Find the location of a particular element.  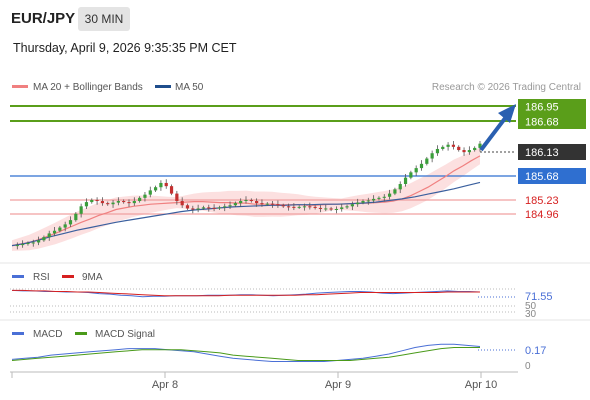

level-label-186-68: 186.68 is located at coordinates (542, 123).